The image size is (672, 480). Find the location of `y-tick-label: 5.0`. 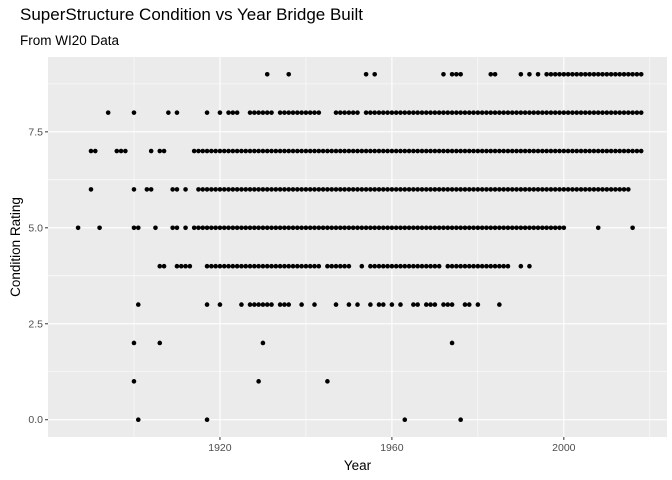

y-tick-label: 5.0 is located at coordinates (35, 228).